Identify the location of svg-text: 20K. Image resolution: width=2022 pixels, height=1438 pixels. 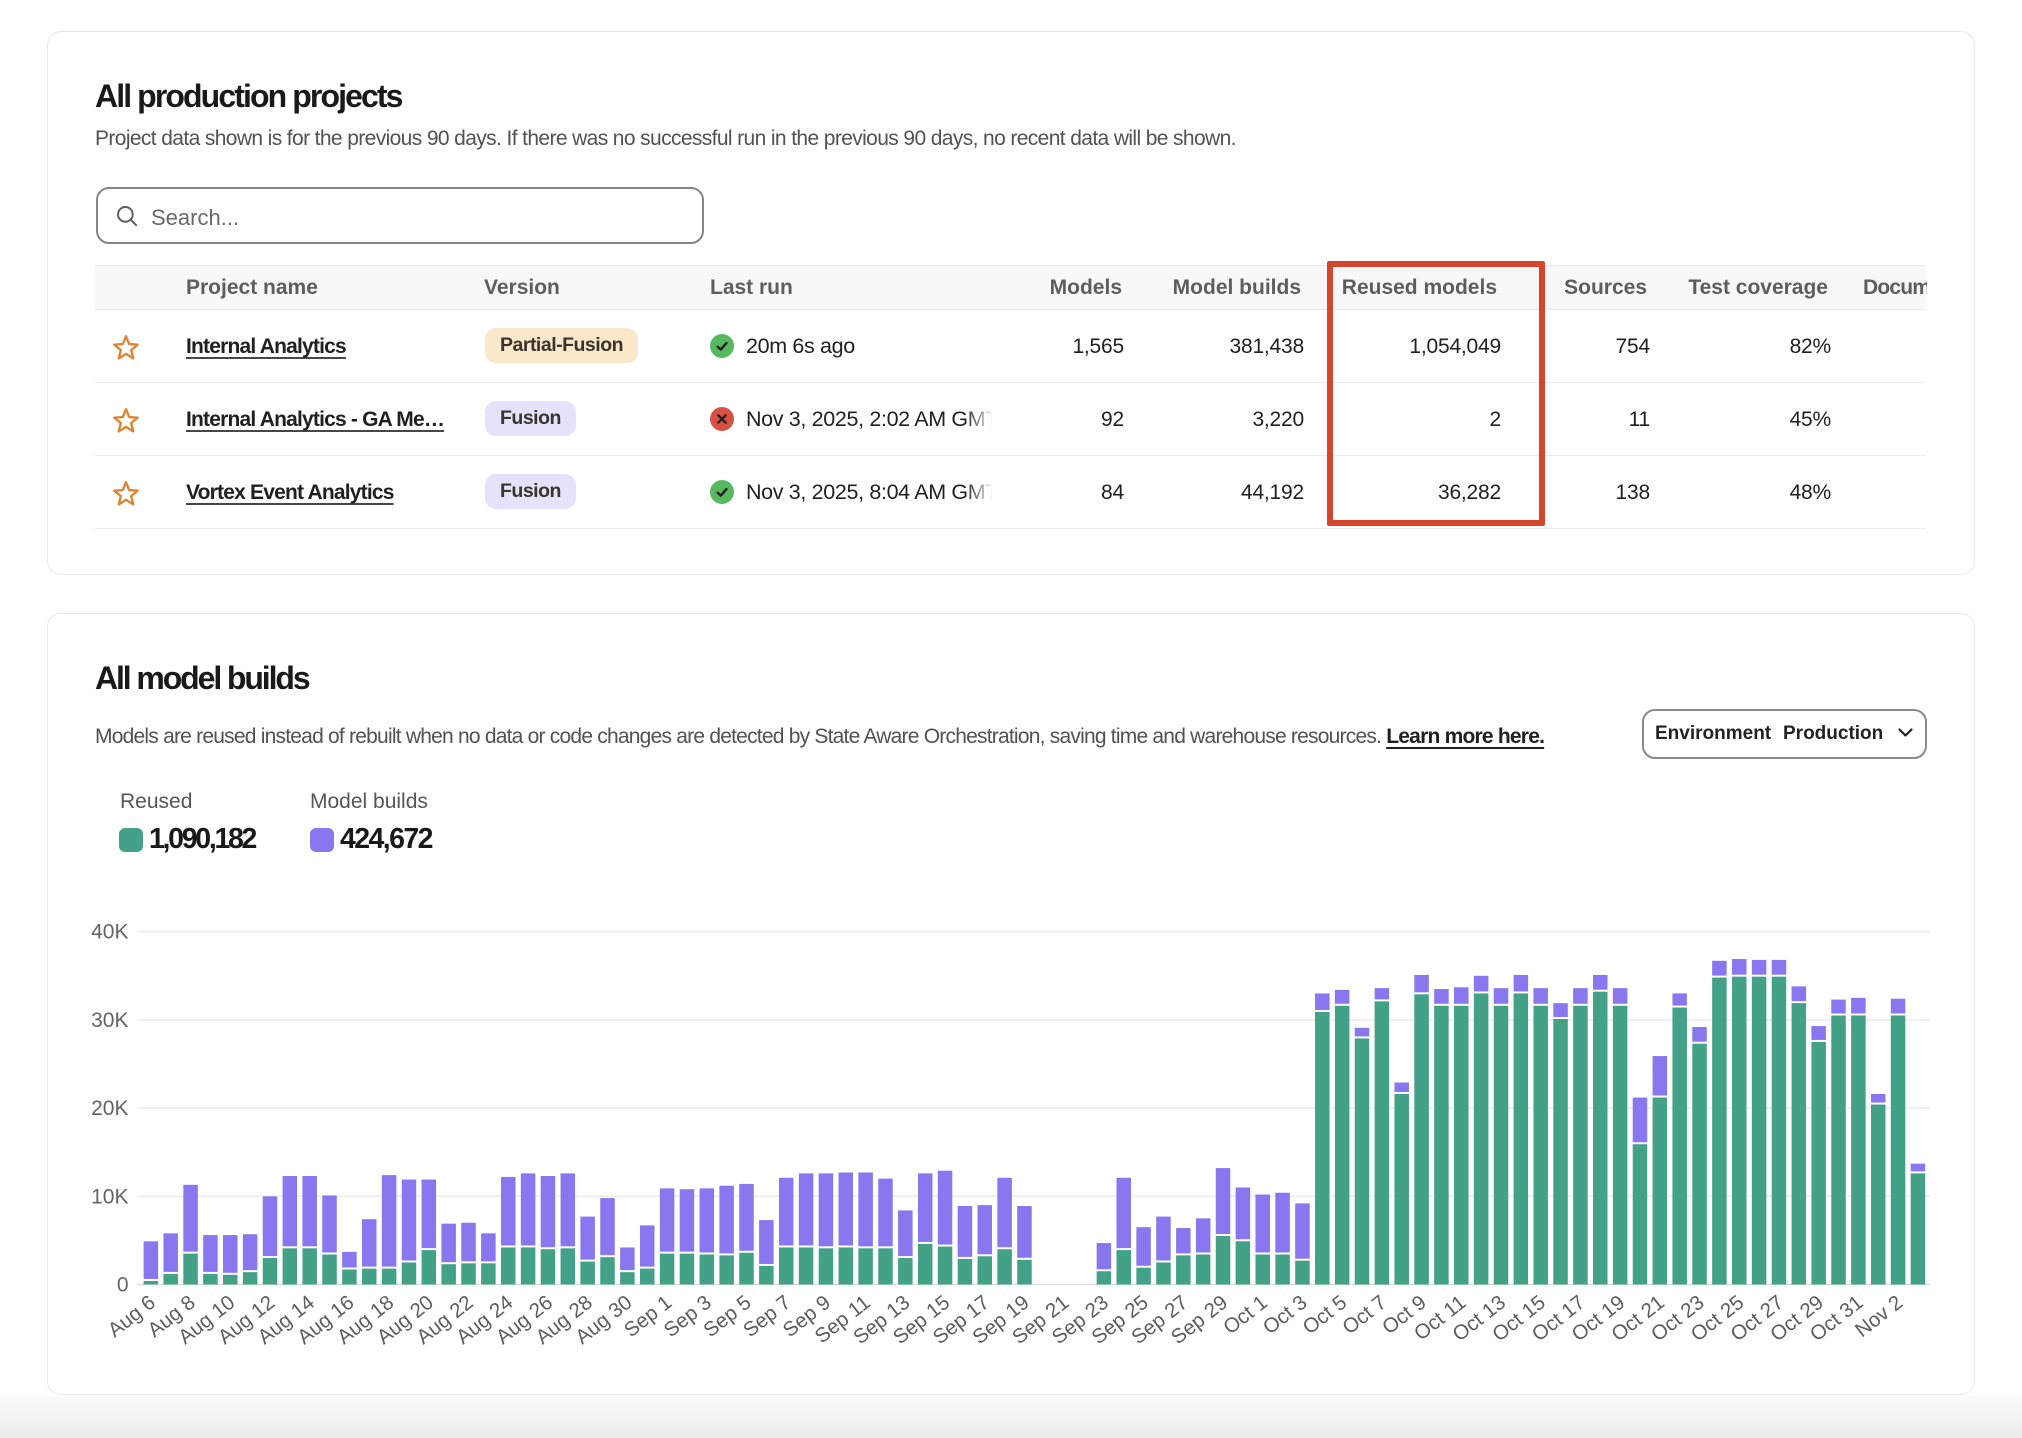
(109, 1108).